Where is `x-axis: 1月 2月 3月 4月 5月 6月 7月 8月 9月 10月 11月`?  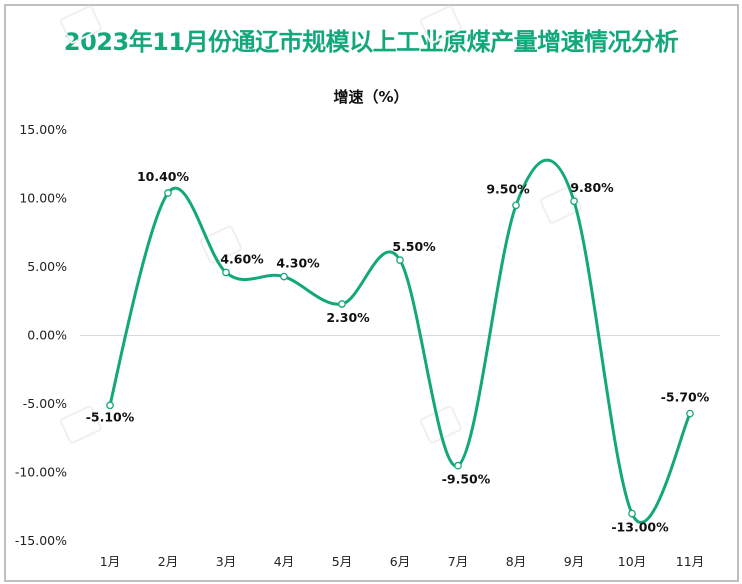
x-axis: 1月 2月 3月 4月 5月 6月 7月 8月 9月 10月 11月 is located at coordinates (402, 561).